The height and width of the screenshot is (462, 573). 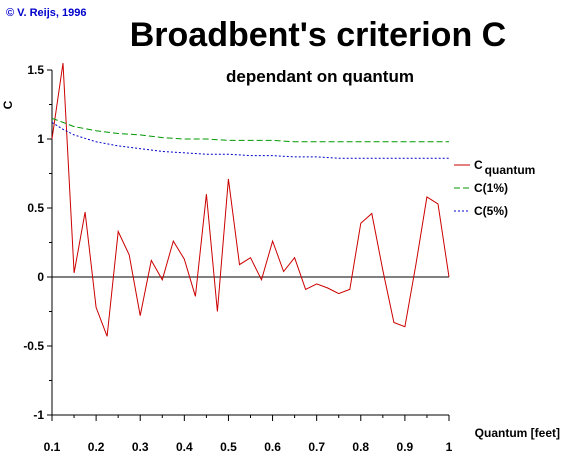 I want to click on x-tick-label: 0.9, so click(x=405, y=447).